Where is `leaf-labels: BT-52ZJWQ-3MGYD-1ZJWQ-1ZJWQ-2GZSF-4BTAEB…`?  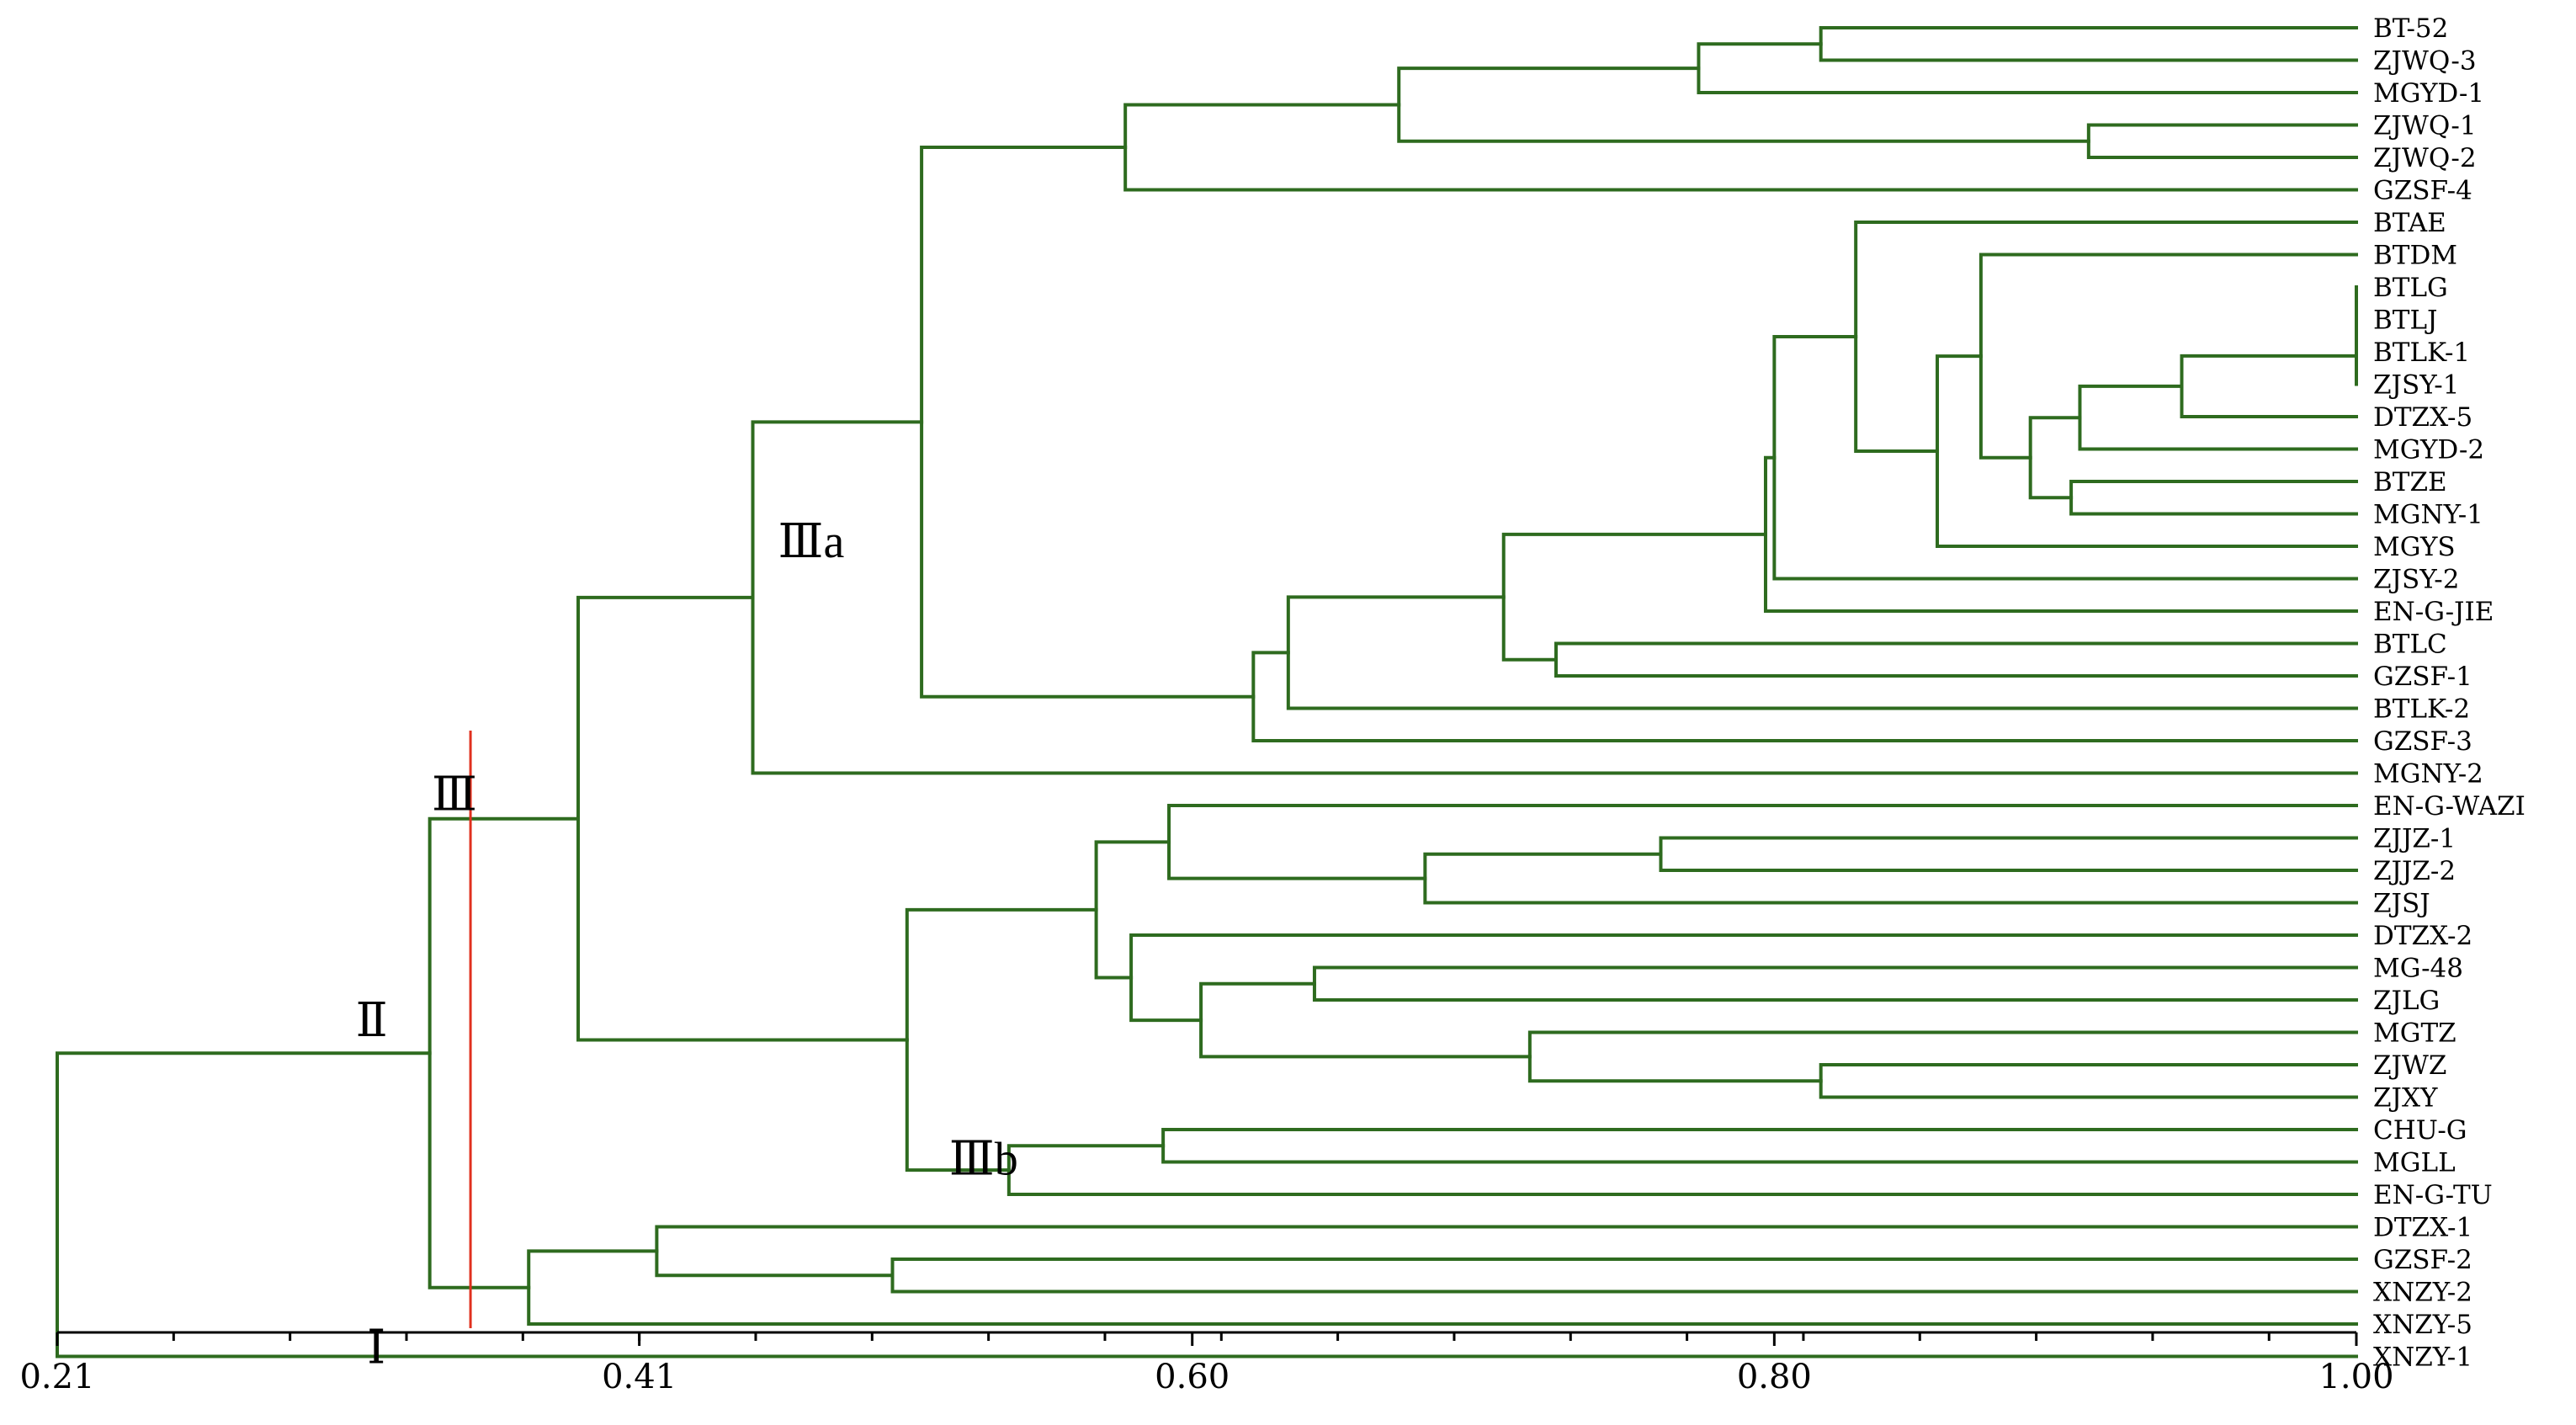 leaf-labels: BT-52ZJWQ-3MGYD-1ZJWQ-1ZJWQ-2GZSF-4BTAEB… is located at coordinates (2449, 693).